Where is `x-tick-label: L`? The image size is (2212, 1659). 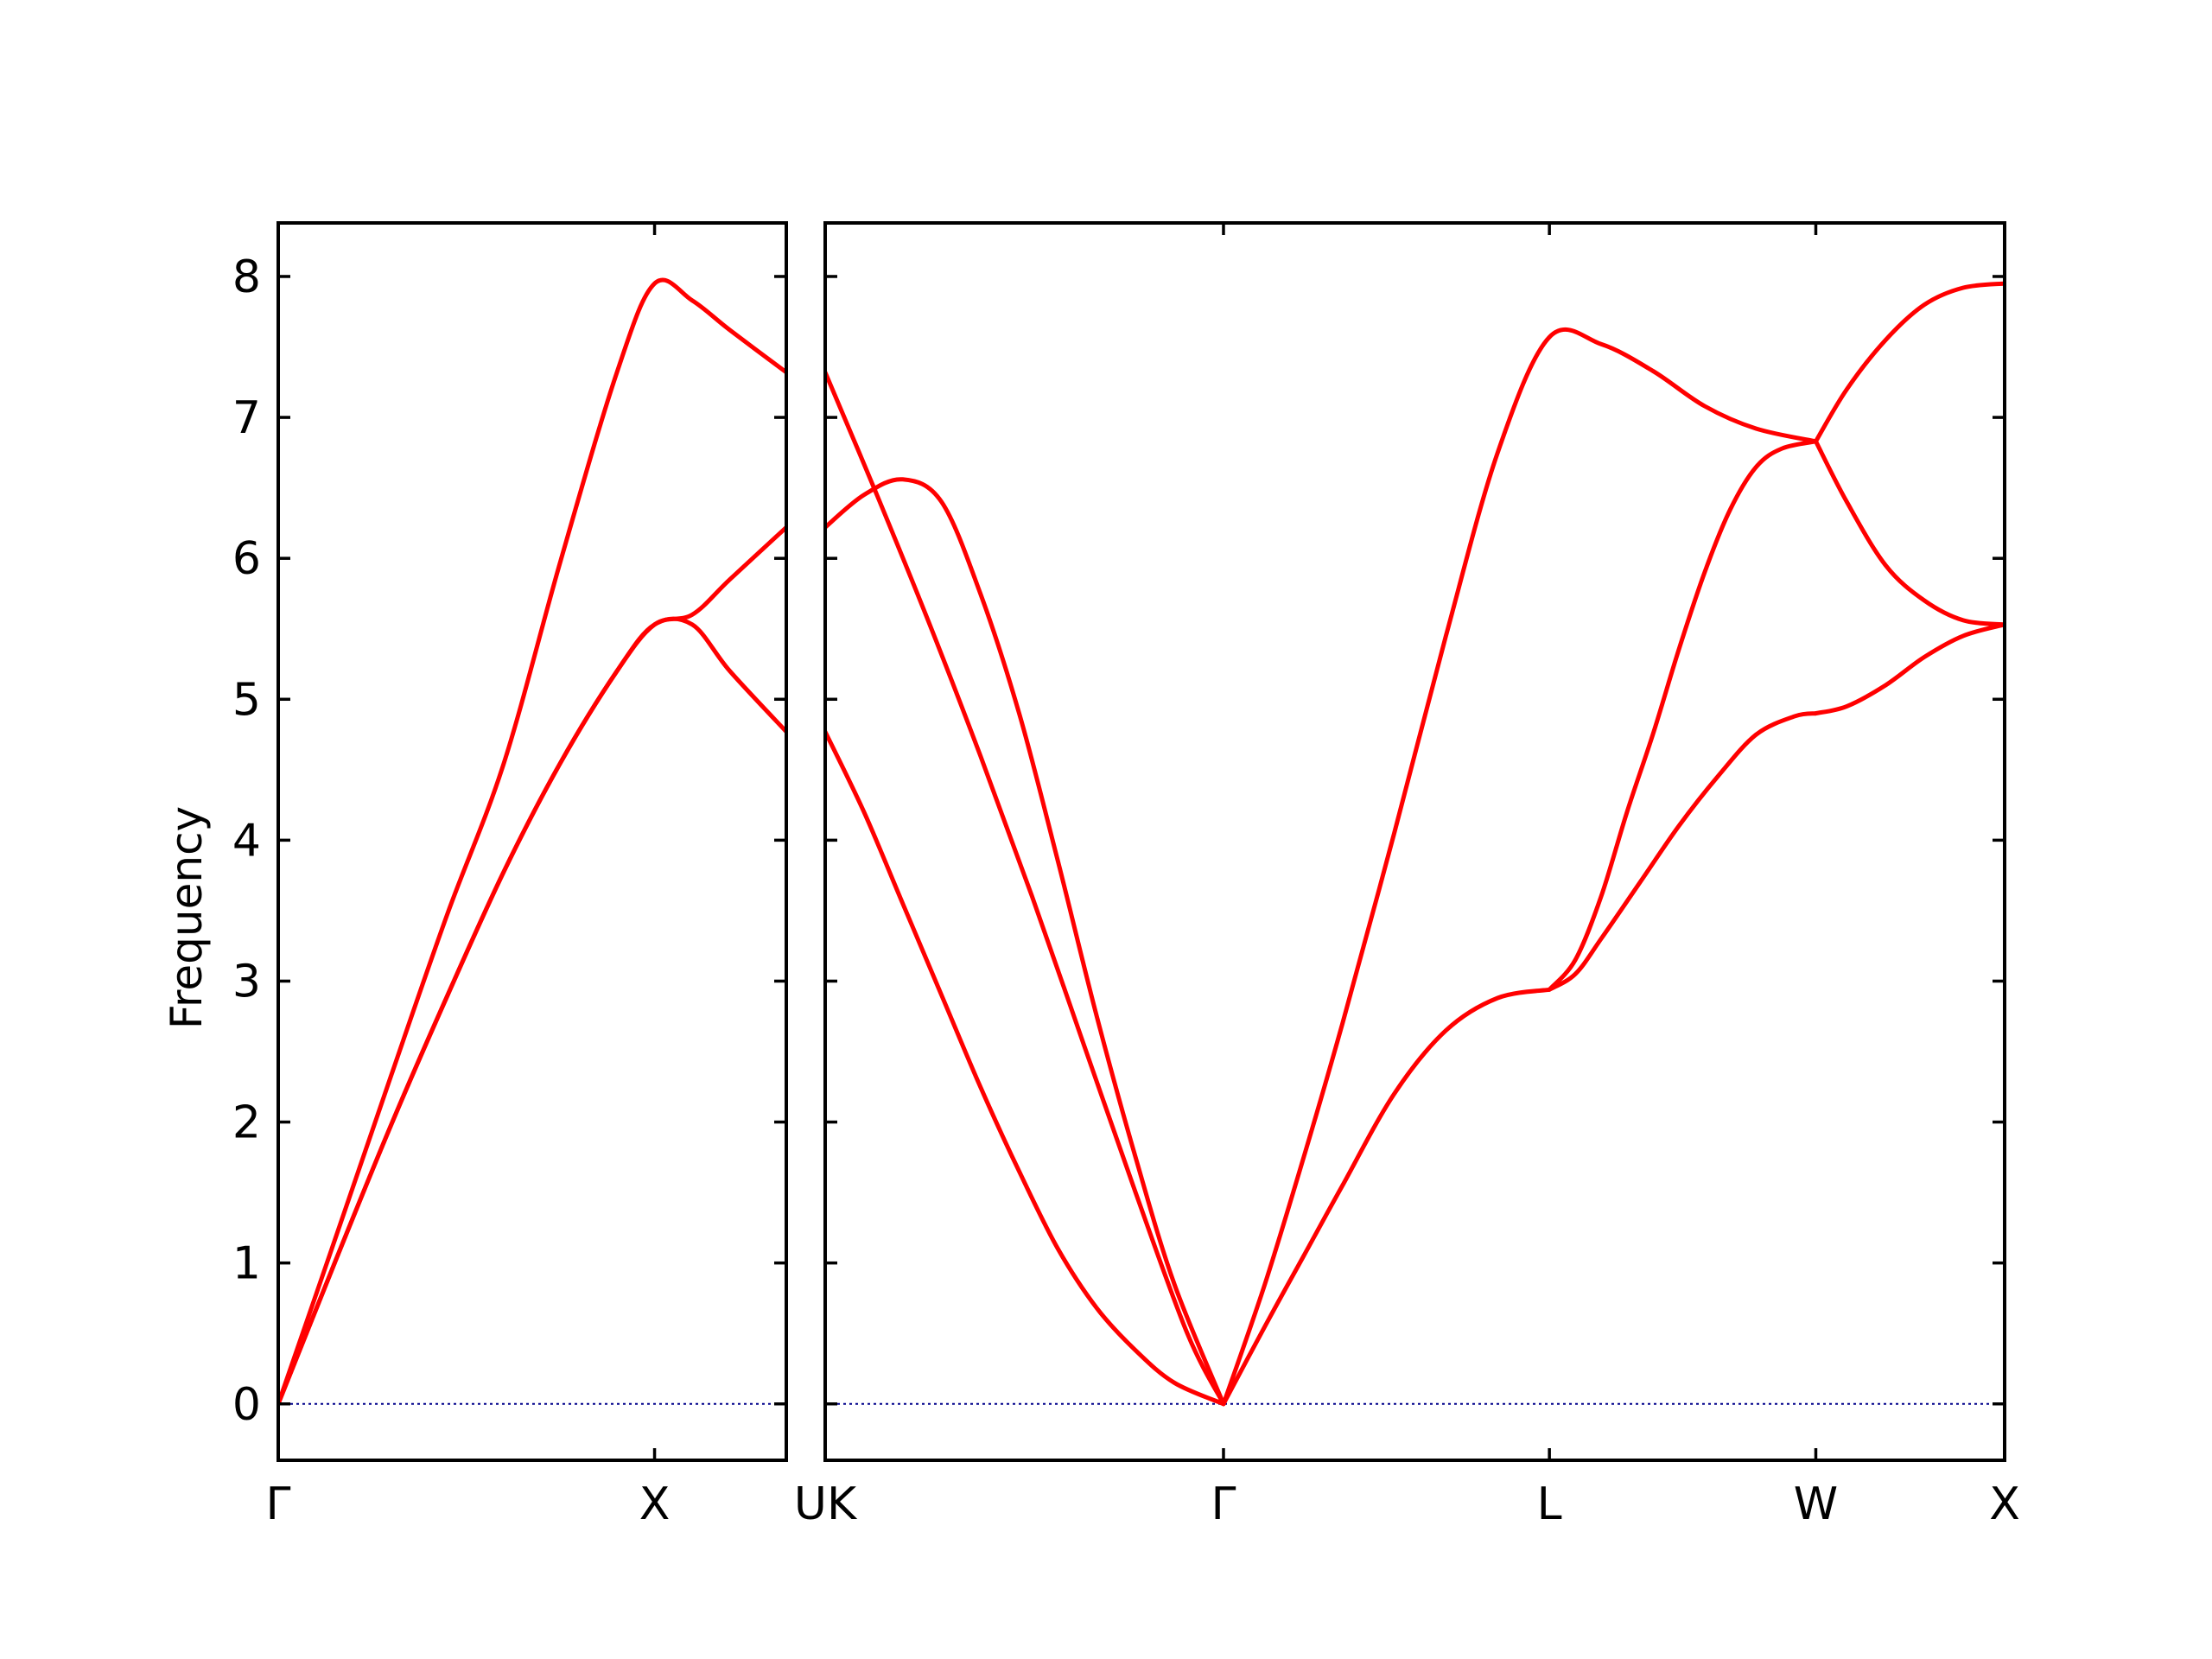 x-tick-label: L is located at coordinates (1549, 1504).